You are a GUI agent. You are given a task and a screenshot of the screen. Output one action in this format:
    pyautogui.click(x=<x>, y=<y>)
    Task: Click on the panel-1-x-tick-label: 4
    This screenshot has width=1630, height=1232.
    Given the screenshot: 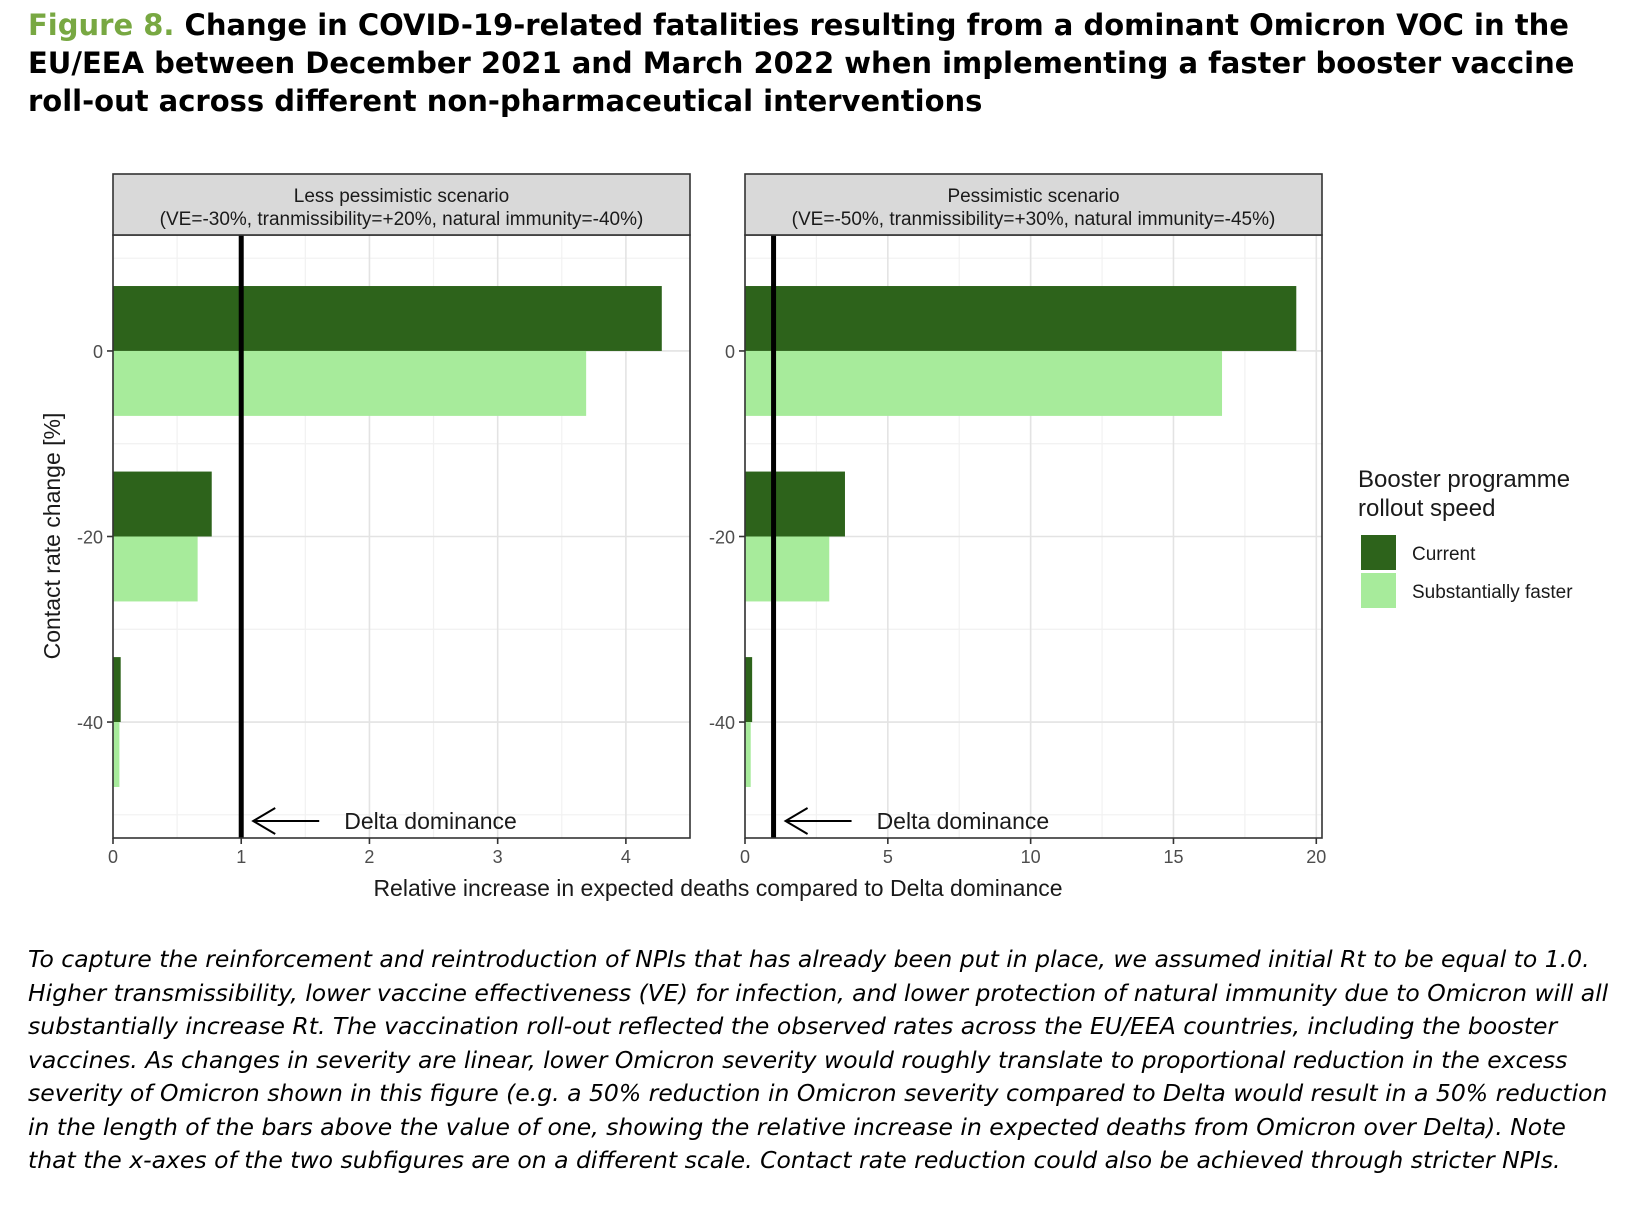 What is the action you would take?
    pyautogui.click(x=626, y=857)
    